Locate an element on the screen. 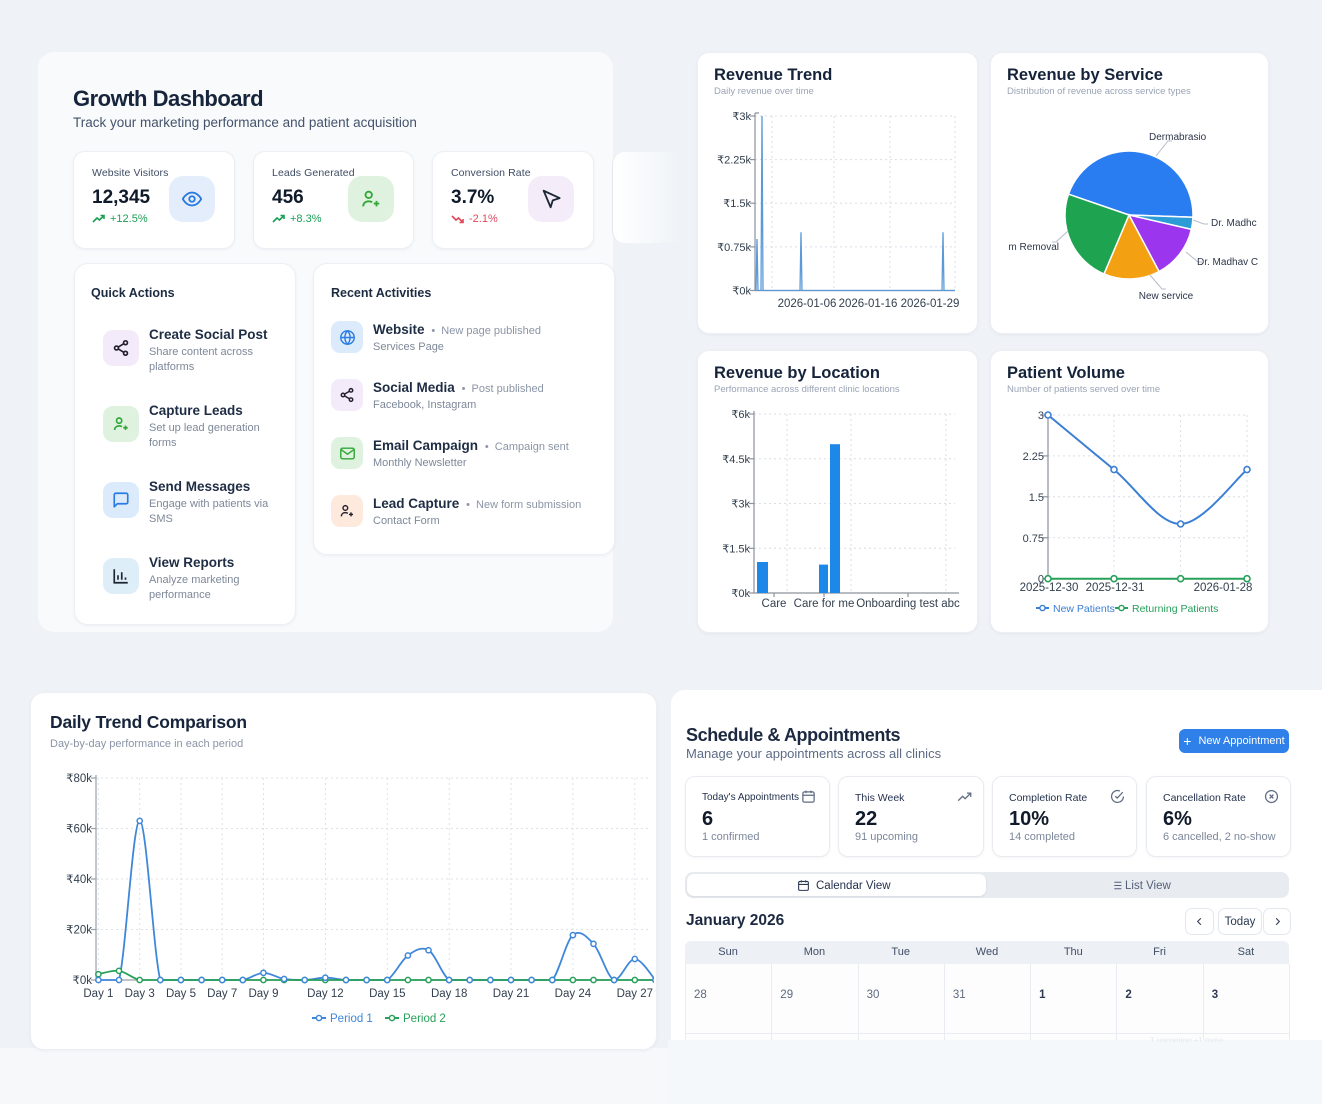 The height and width of the screenshot is (1104, 1322). svg-text: 2025-12-30 is located at coordinates (1049, 588).